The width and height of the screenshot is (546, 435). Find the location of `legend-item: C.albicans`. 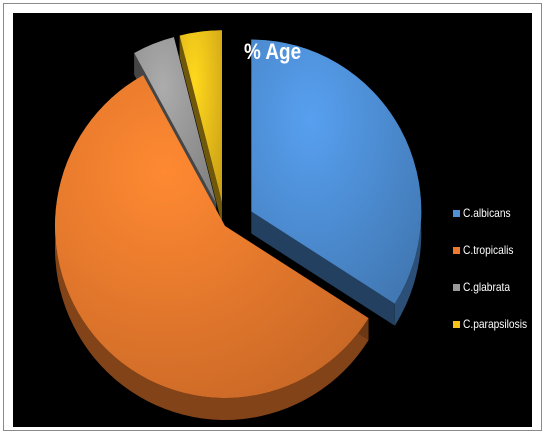

legend-item: C.albicans is located at coordinates (495, 213).